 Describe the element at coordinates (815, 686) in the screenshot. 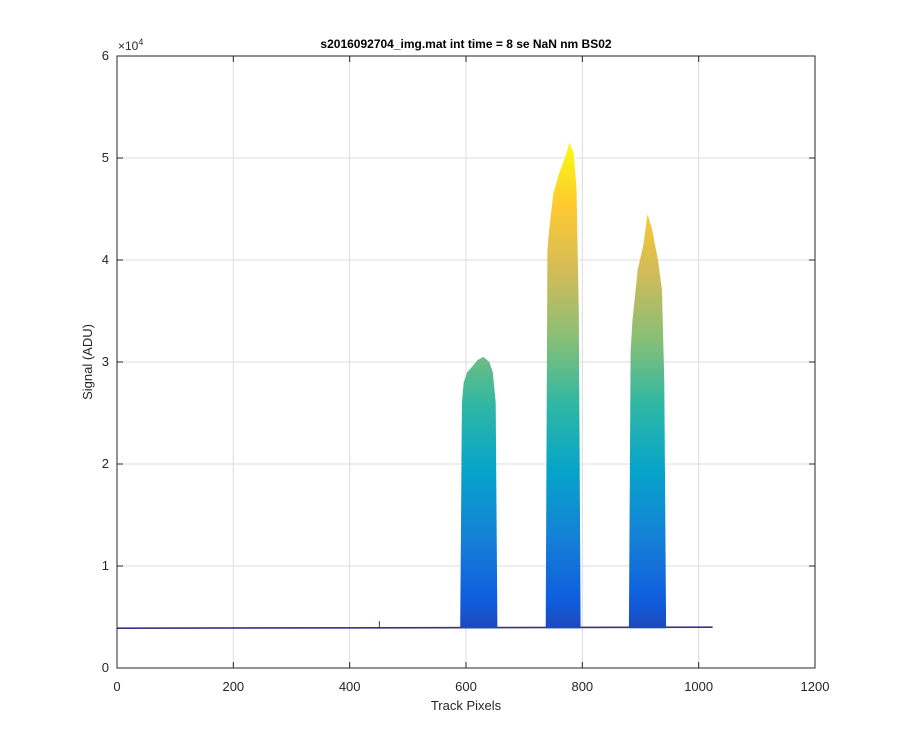

I see `x-tick-label: 1200` at that location.